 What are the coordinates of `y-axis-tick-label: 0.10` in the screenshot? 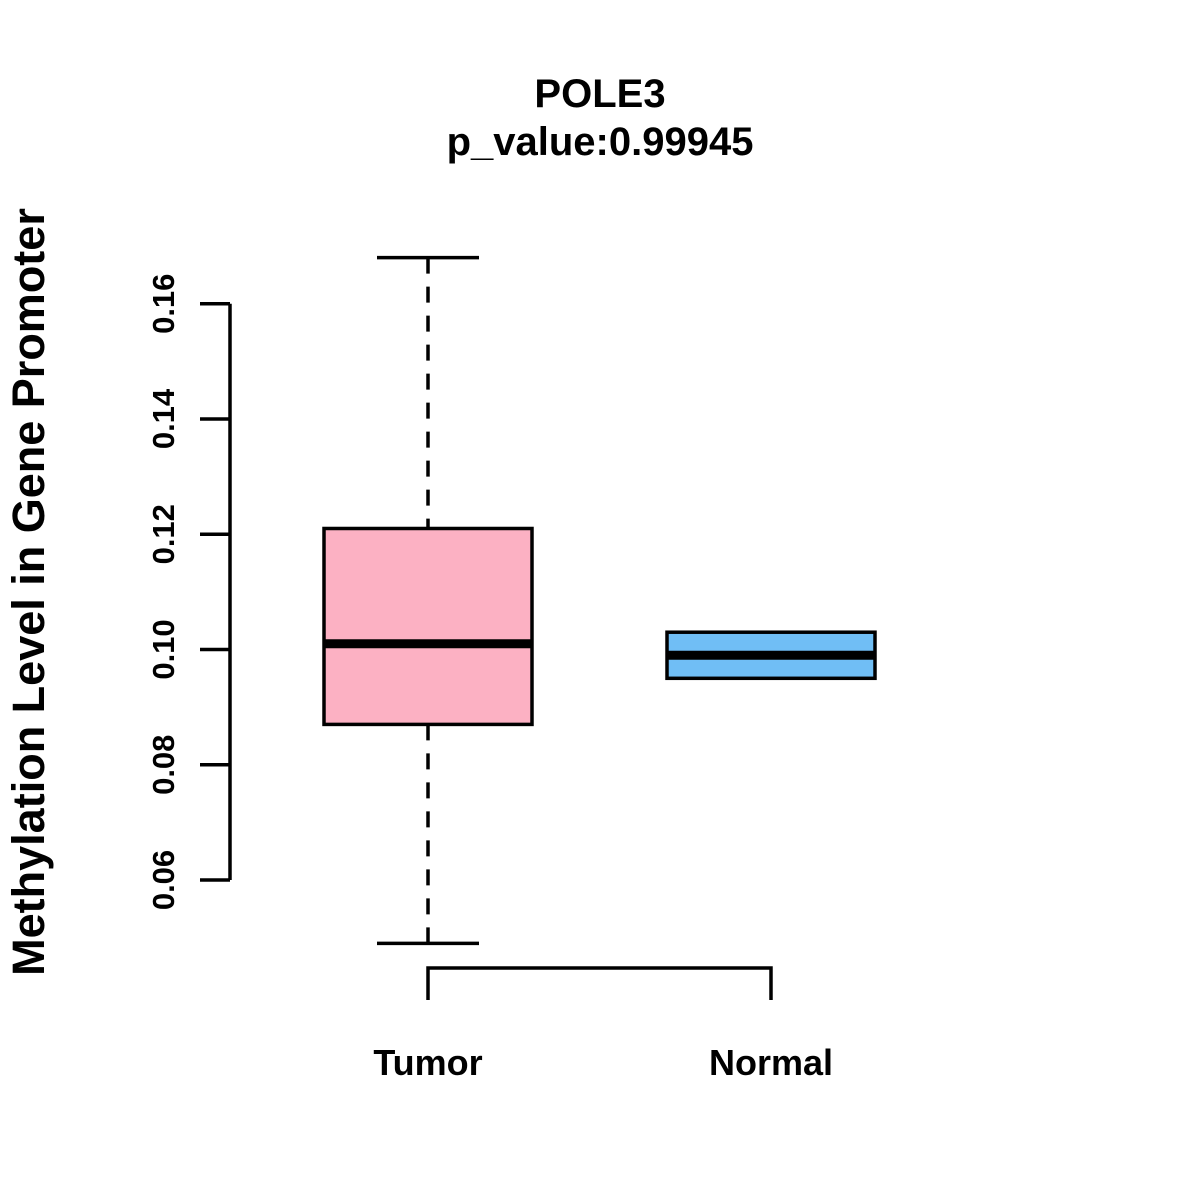 It's located at (163, 649).